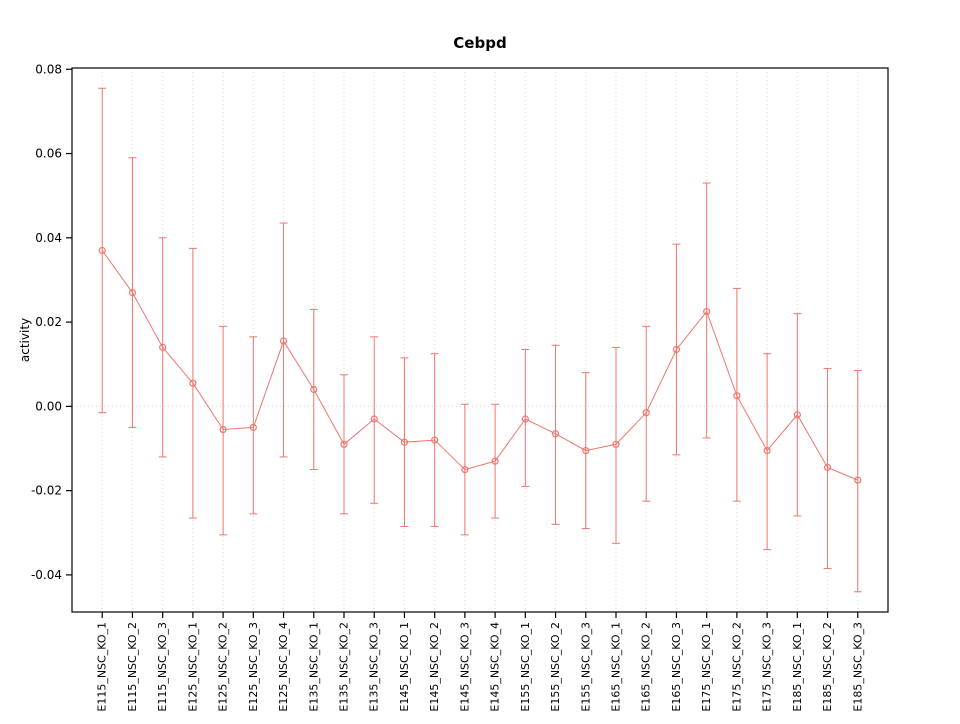 This screenshot has height=724, width=960. Describe the element at coordinates (434, 667) in the screenshot. I see `x-tick-label: E145_NSC_KO_2` at that location.